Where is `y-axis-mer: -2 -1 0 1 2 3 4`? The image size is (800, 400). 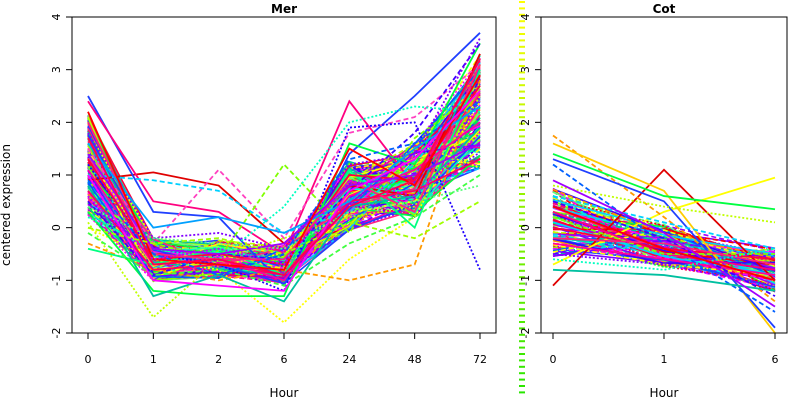 y-axis-mer: -2 -1 0 1 2 3 4 is located at coordinates (61, 176).